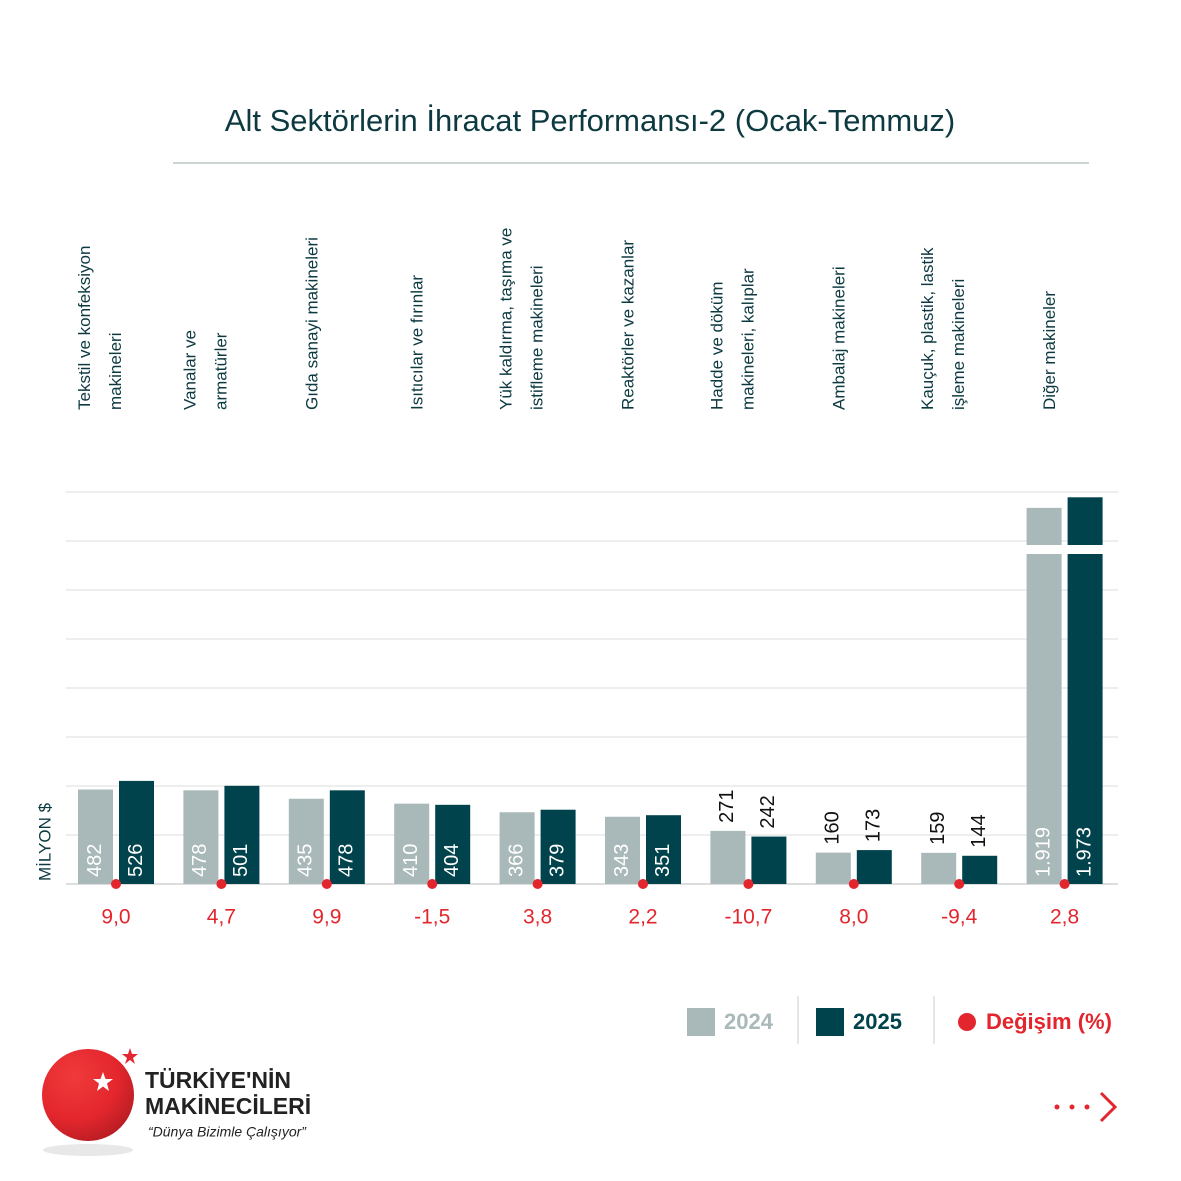 The width and height of the screenshot is (1181, 1181). What do you see at coordinates (838, 338) in the screenshot?
I see `x-tick-label: Ambalaj makineleri` at bounding box center [838, 338].